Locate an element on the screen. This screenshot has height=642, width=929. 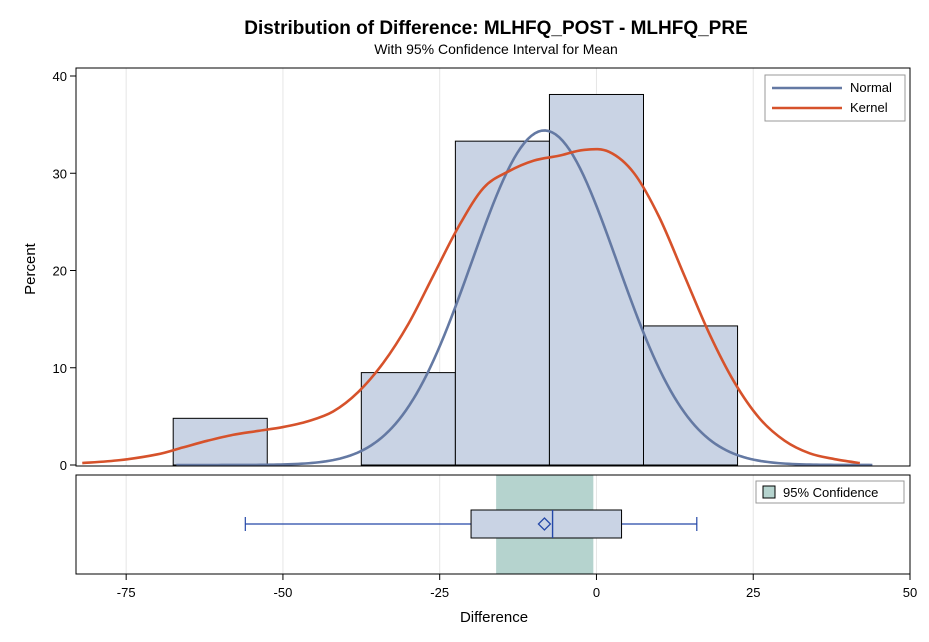
legend-label-normal: Normal is located at coordinates (871, 87).